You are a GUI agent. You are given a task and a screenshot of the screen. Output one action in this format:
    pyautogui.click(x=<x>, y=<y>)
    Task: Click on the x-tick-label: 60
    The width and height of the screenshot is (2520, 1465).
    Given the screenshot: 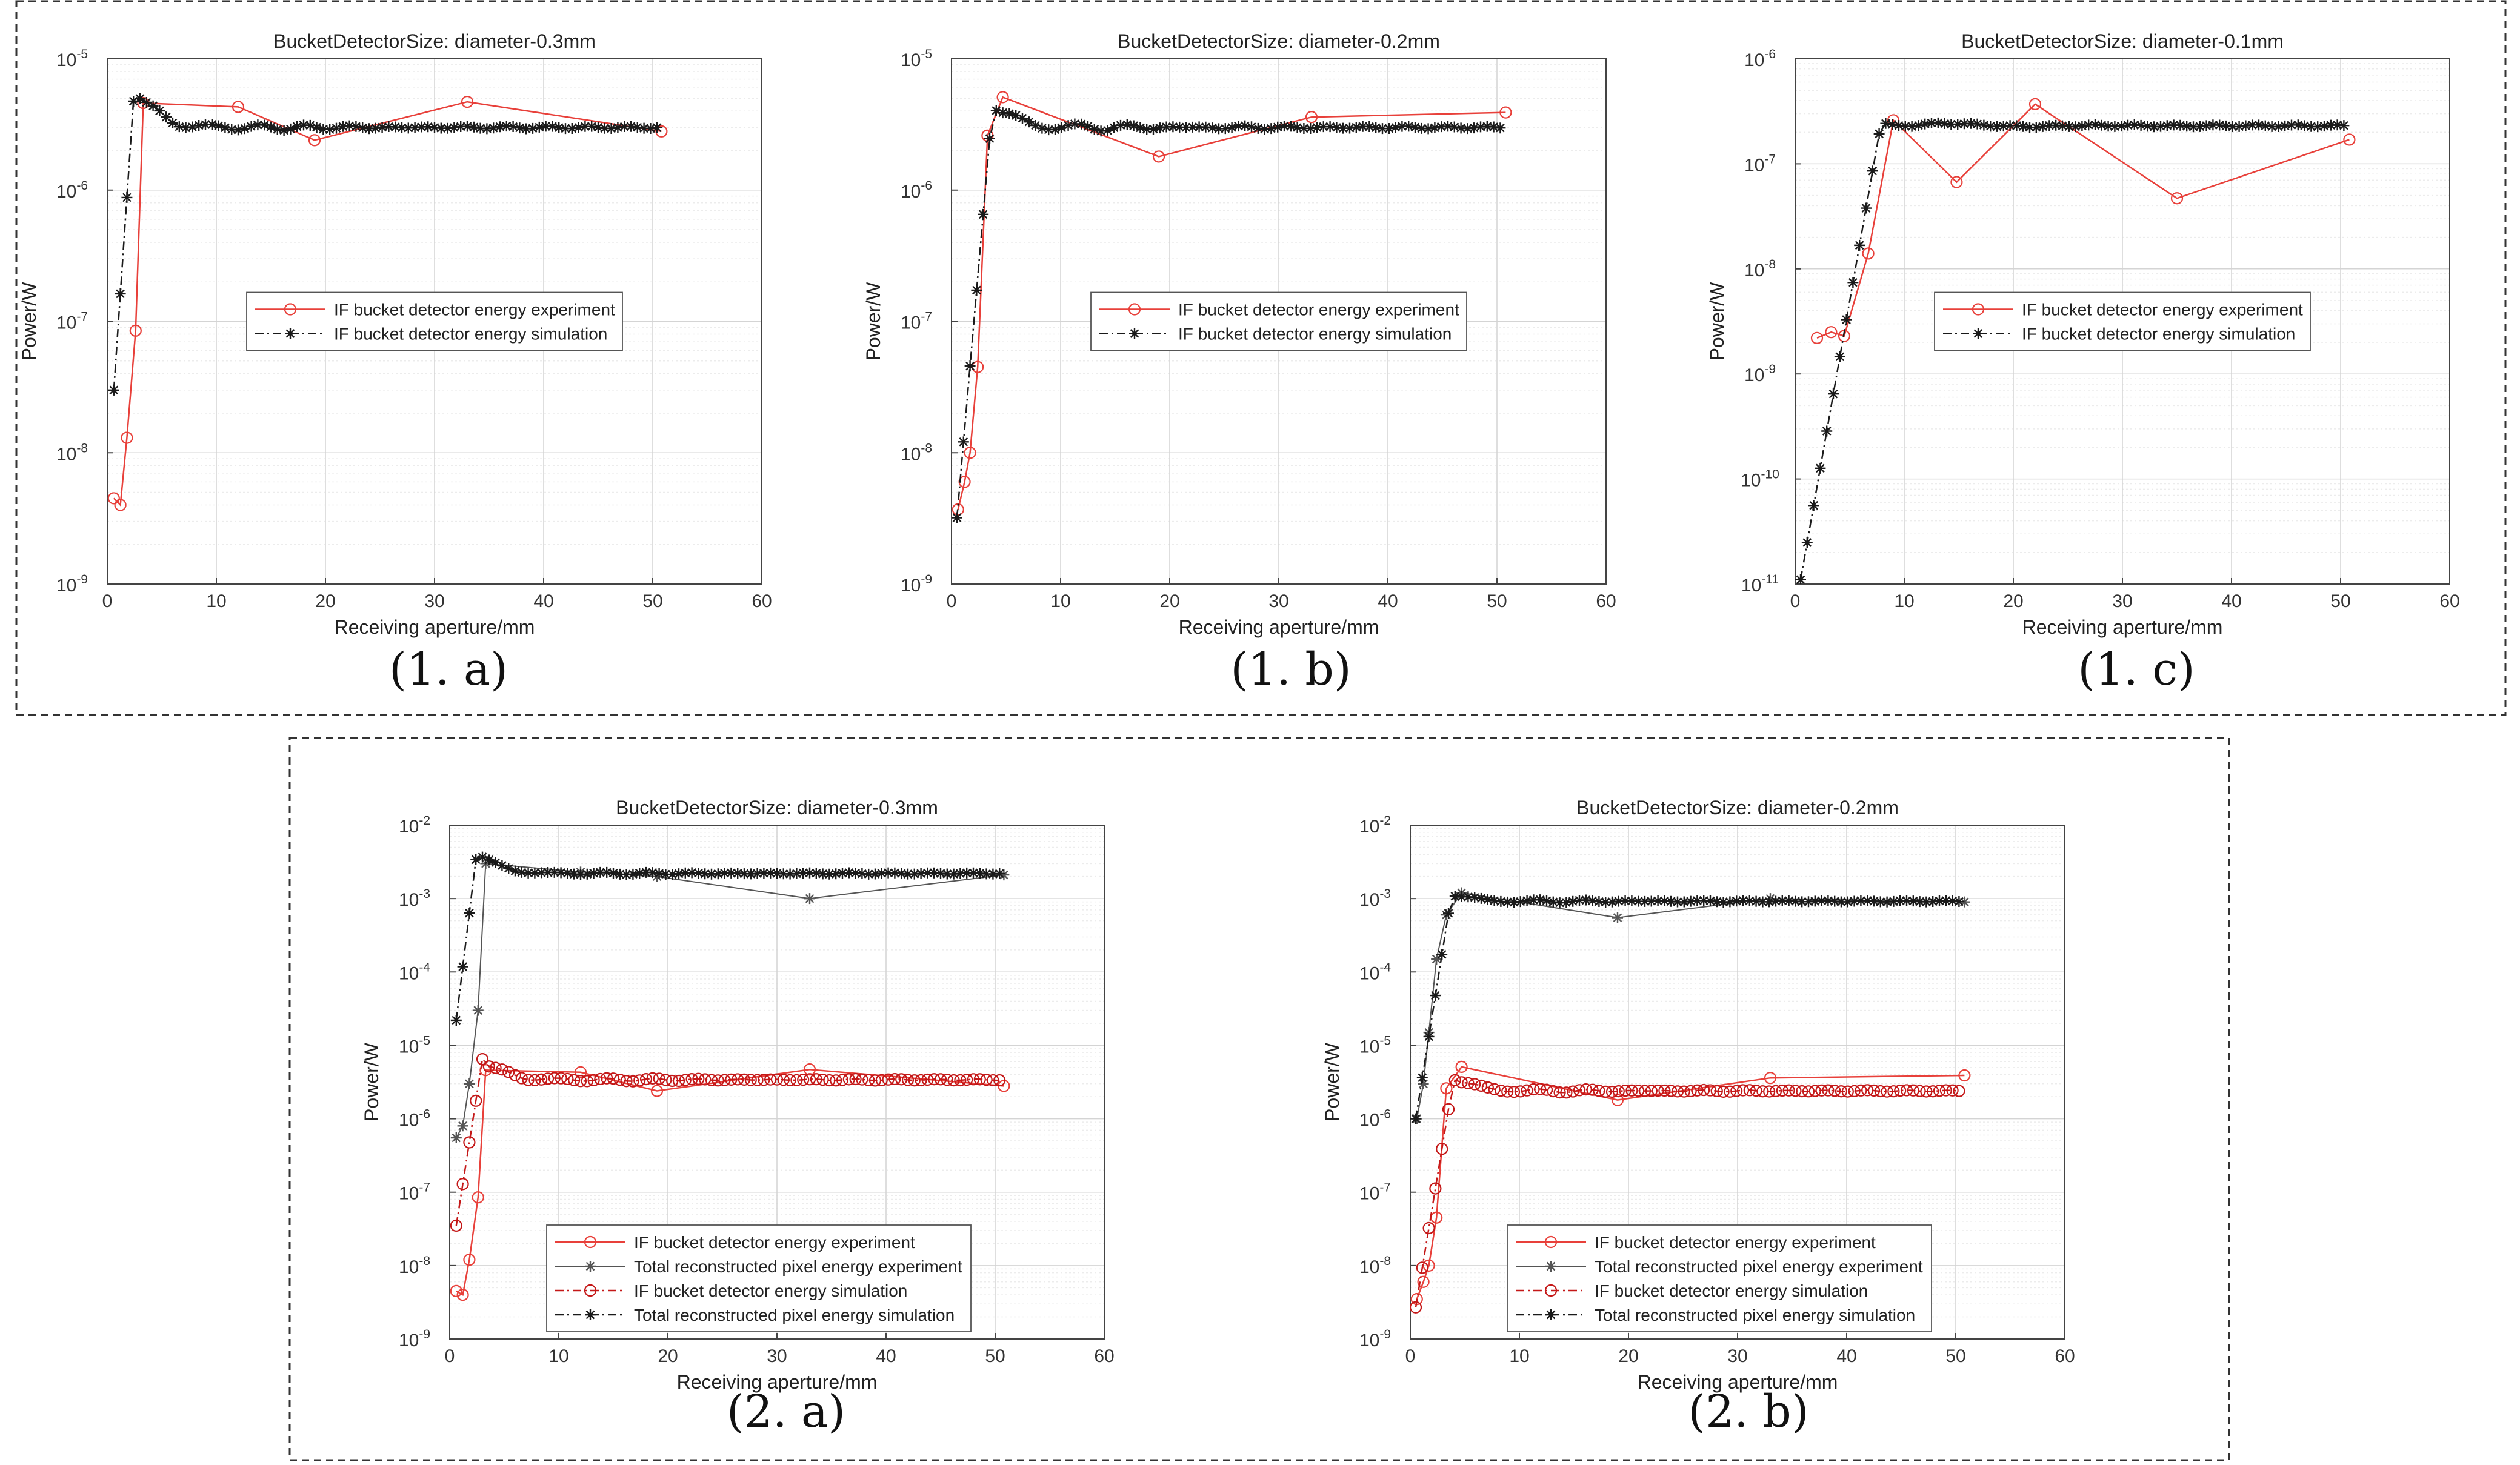 What is the action you would take?
    pyautogui.click(x=762, y=601)
    